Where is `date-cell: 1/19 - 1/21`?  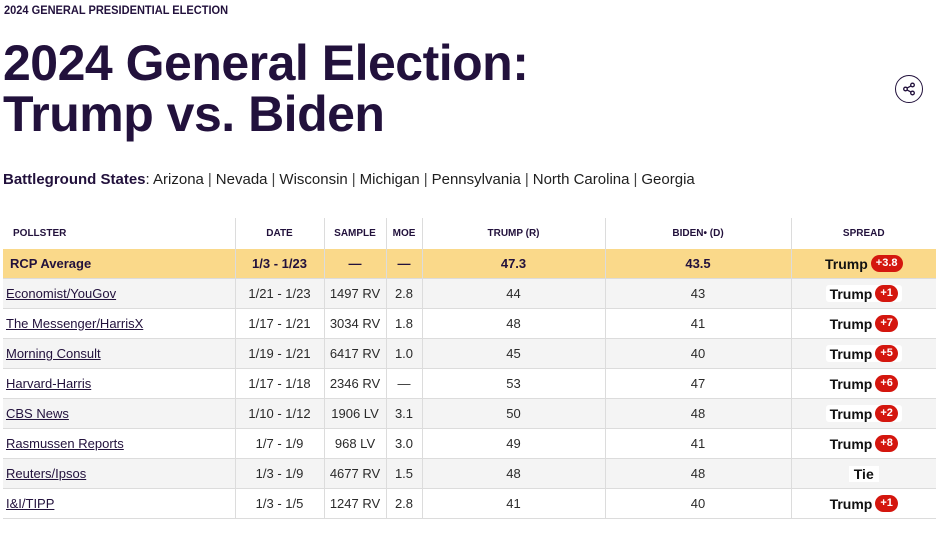 date-cell: 1/19 - 1/21 is located at coordinates (279, 353).